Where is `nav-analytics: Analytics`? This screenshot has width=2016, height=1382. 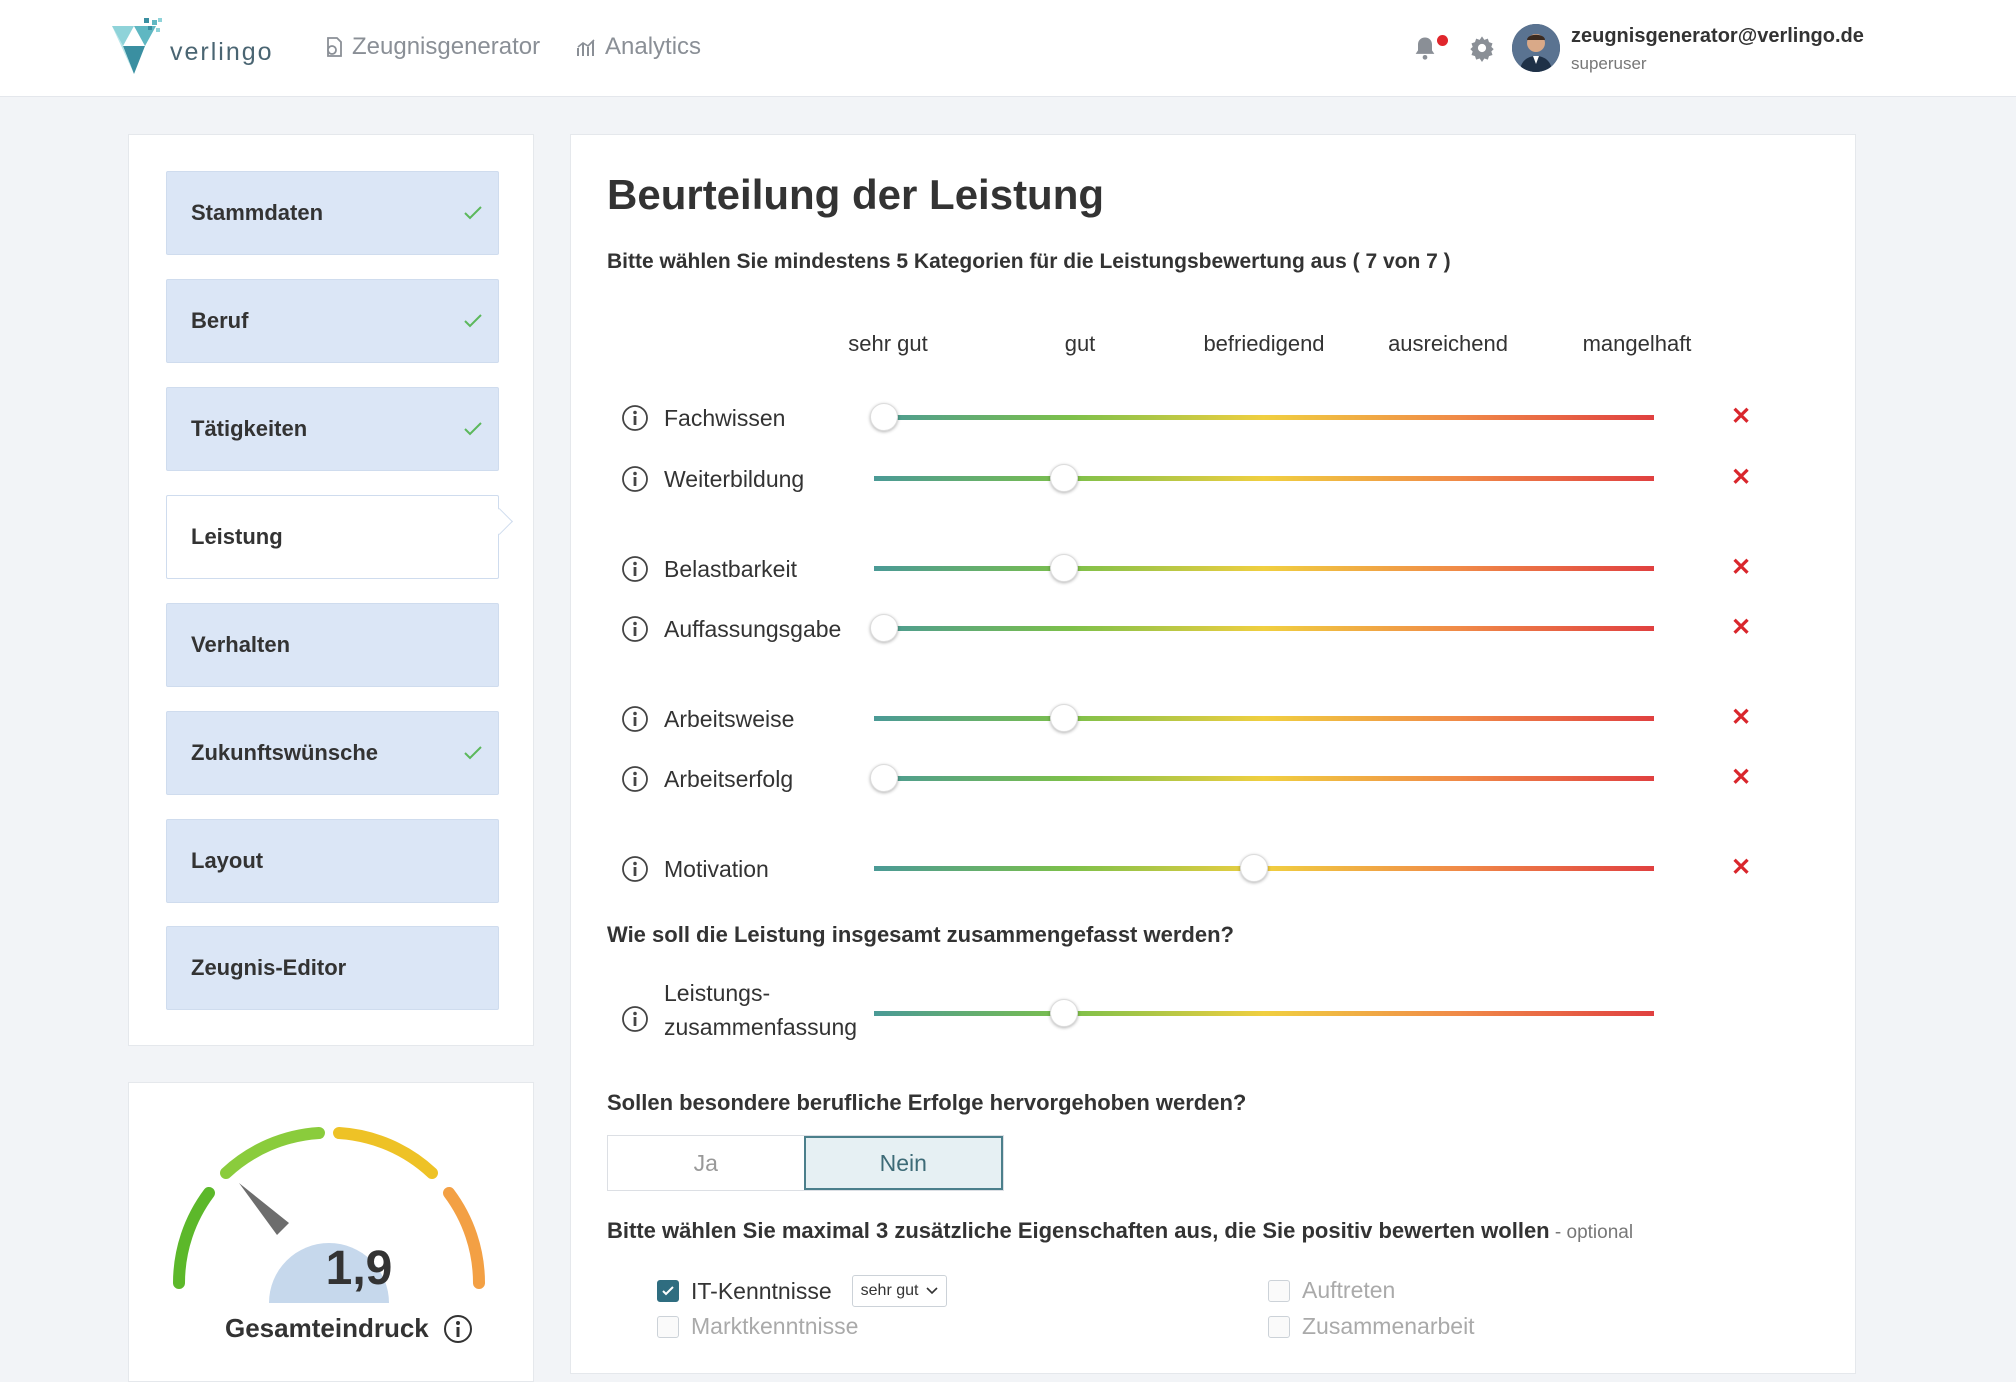 nav-analytics: Analytics is located at coordinates (638, 47).